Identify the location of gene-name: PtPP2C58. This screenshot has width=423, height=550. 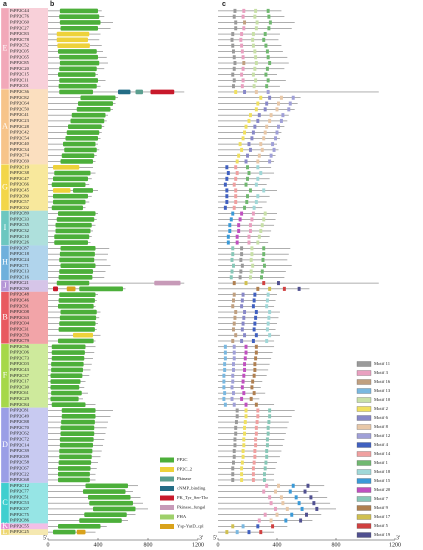
(20, 462).